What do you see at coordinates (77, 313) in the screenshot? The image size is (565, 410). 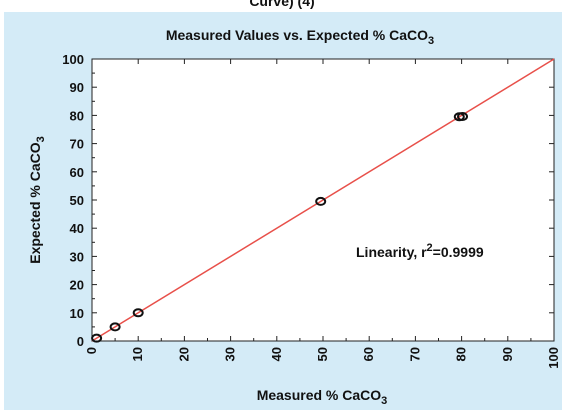 I see `y-tick-label: 10` at bounding box center [77, 313].